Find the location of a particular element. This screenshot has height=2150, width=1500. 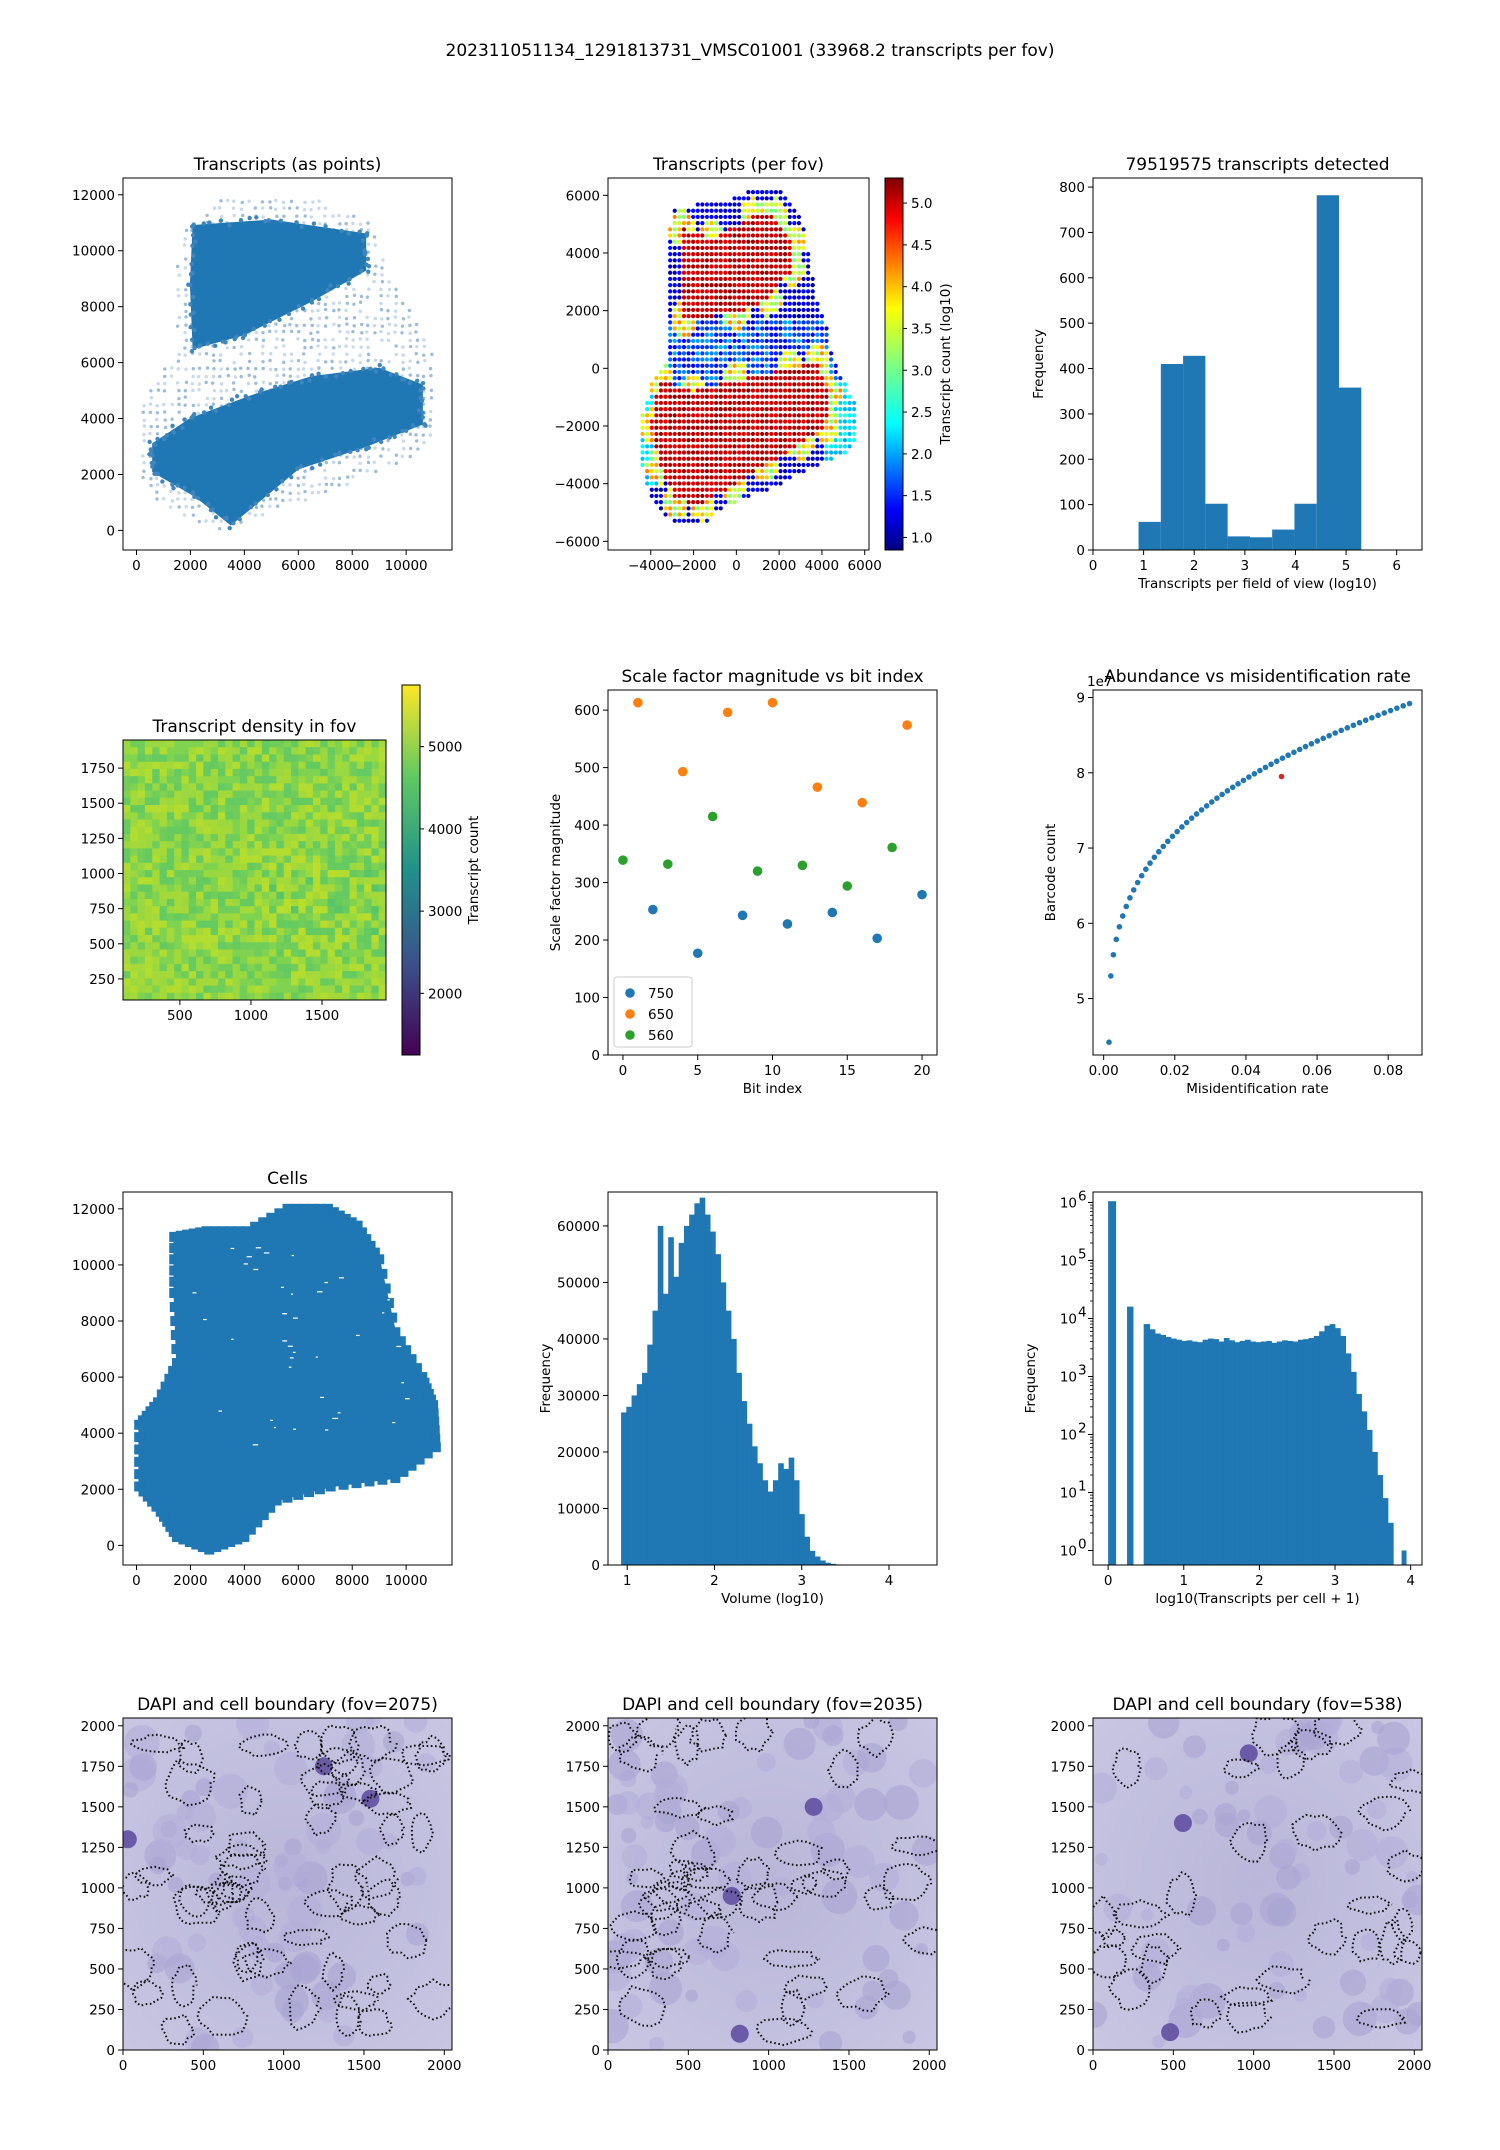

cell-edge-block is located at coordinates (416, 1368).